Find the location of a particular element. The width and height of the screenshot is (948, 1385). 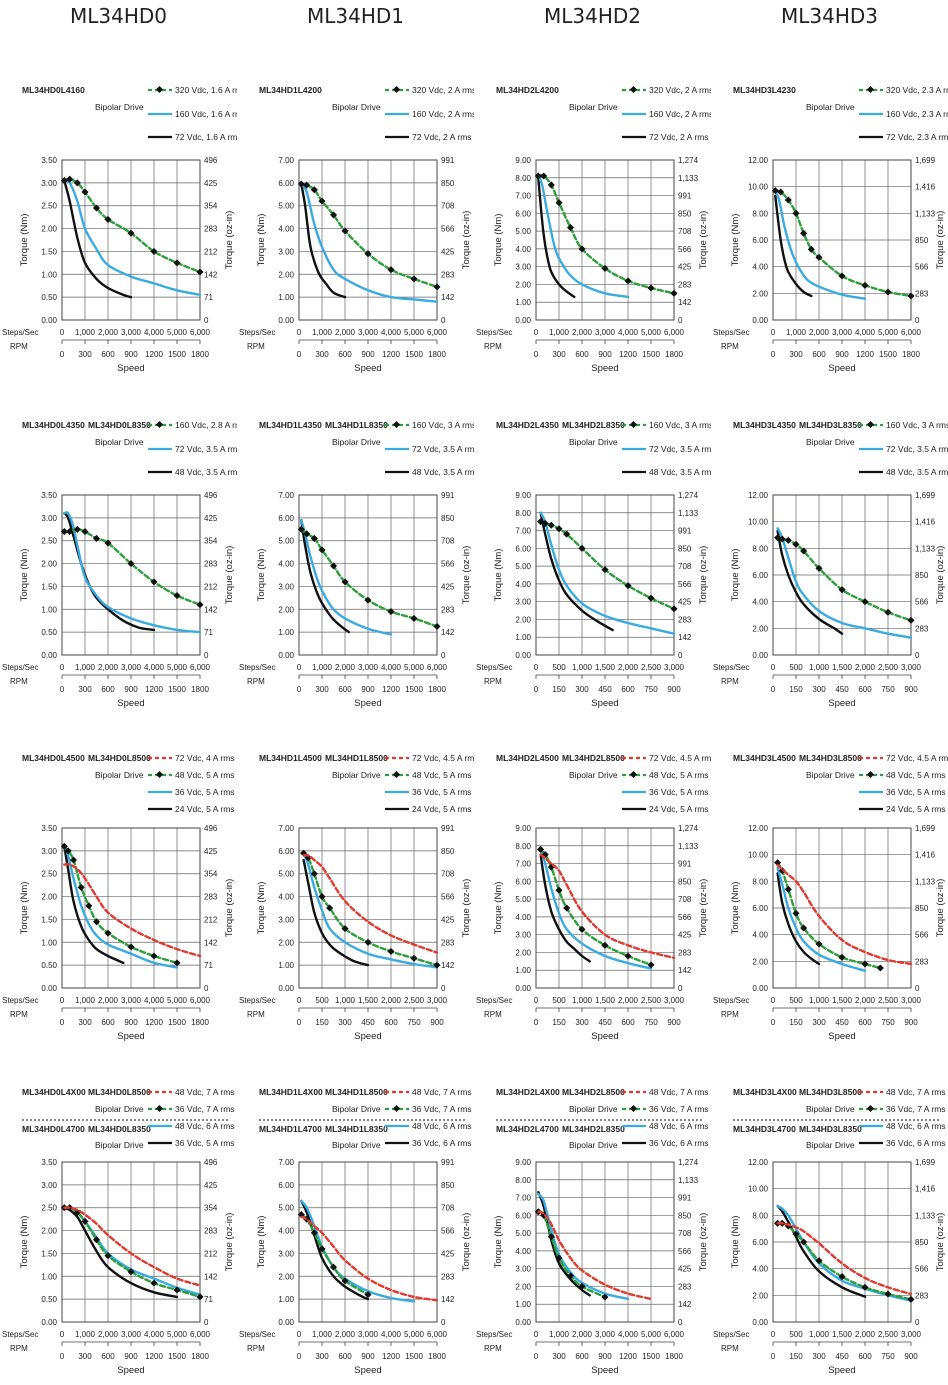

legend-marker is located at coordinates (159, 89).